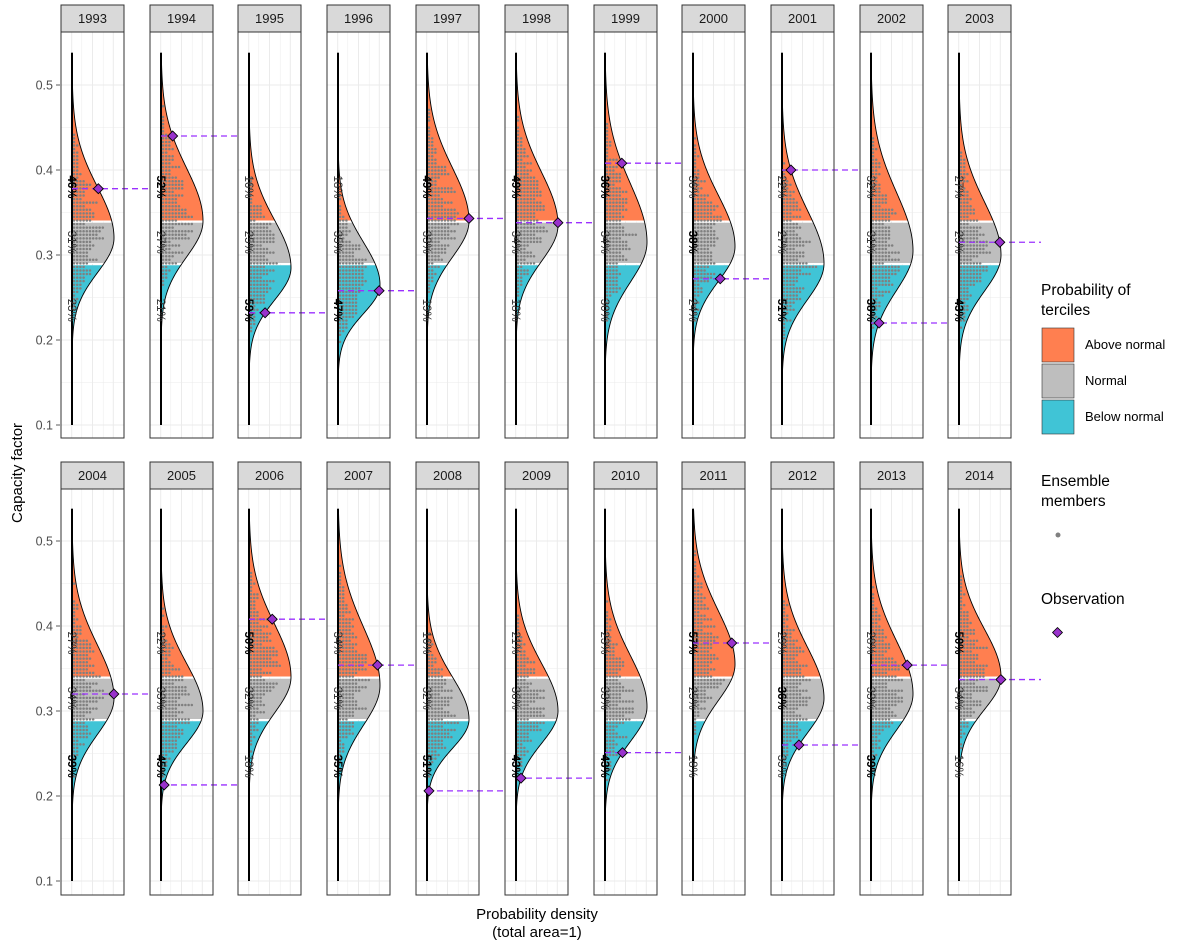 The width and height of the screenshot is (1186, 947). I want to click on tercile-probability-above: 23%, so click(604, 642).